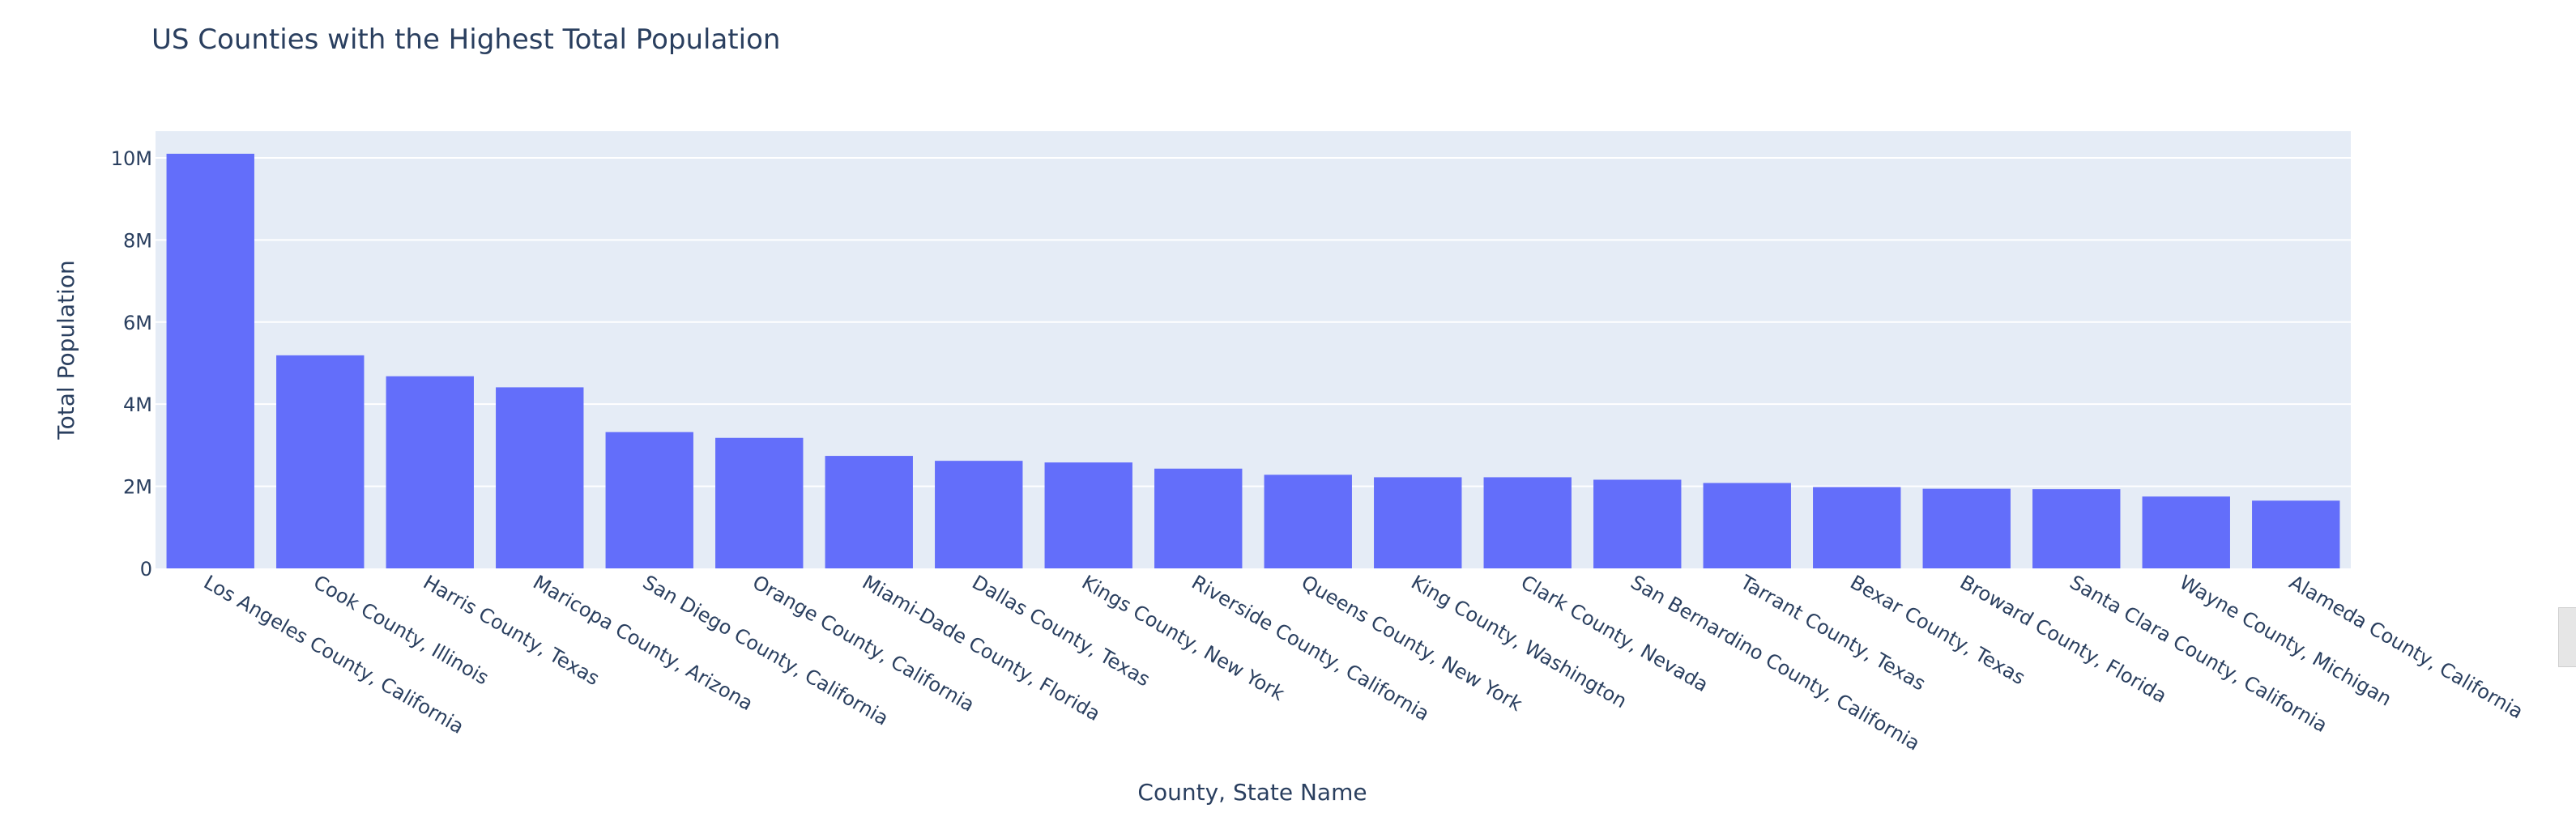 This screenshot has width=2576, height=821. I want to click on x-tick-label: Broward County, Florida, so click(2063, 639).